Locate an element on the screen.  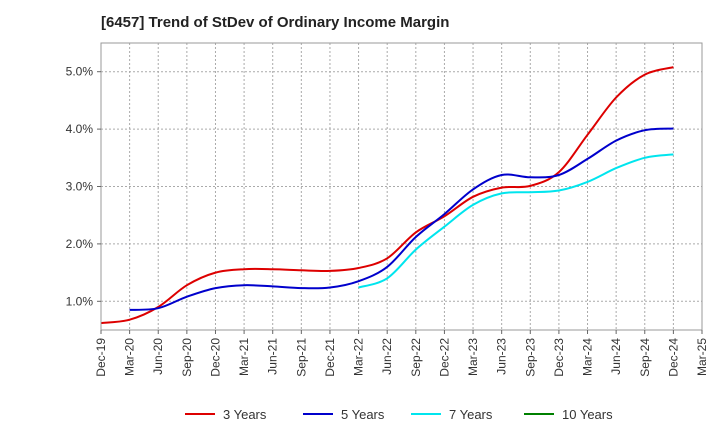
x-tick-label: Jun-23 is located at coordinates (502, 356).